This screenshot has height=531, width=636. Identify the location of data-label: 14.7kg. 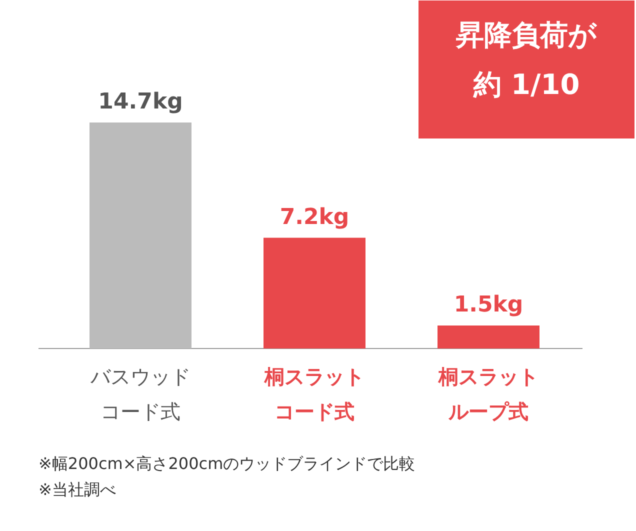
(140, 102).